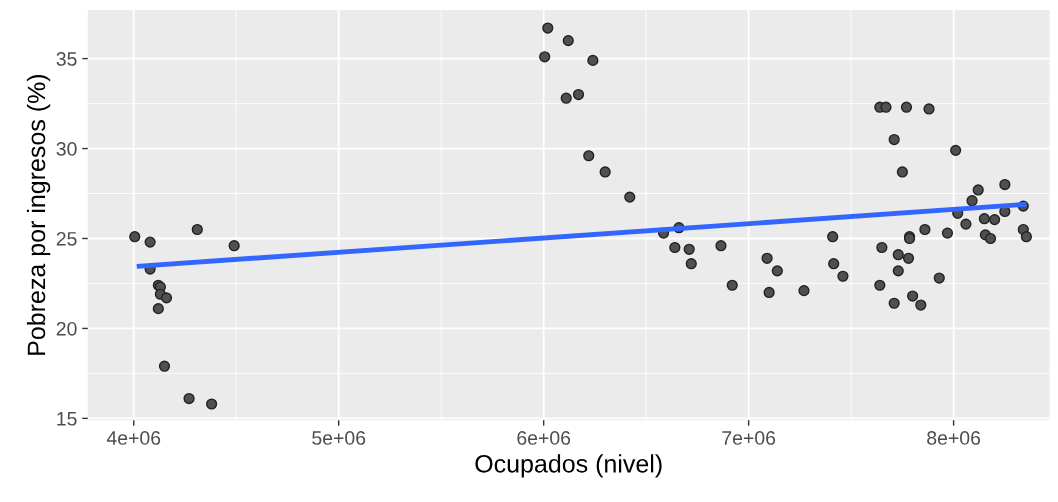  I want to click on y-axis-title: Pobreza por ingresos (%), so click(38, 214).